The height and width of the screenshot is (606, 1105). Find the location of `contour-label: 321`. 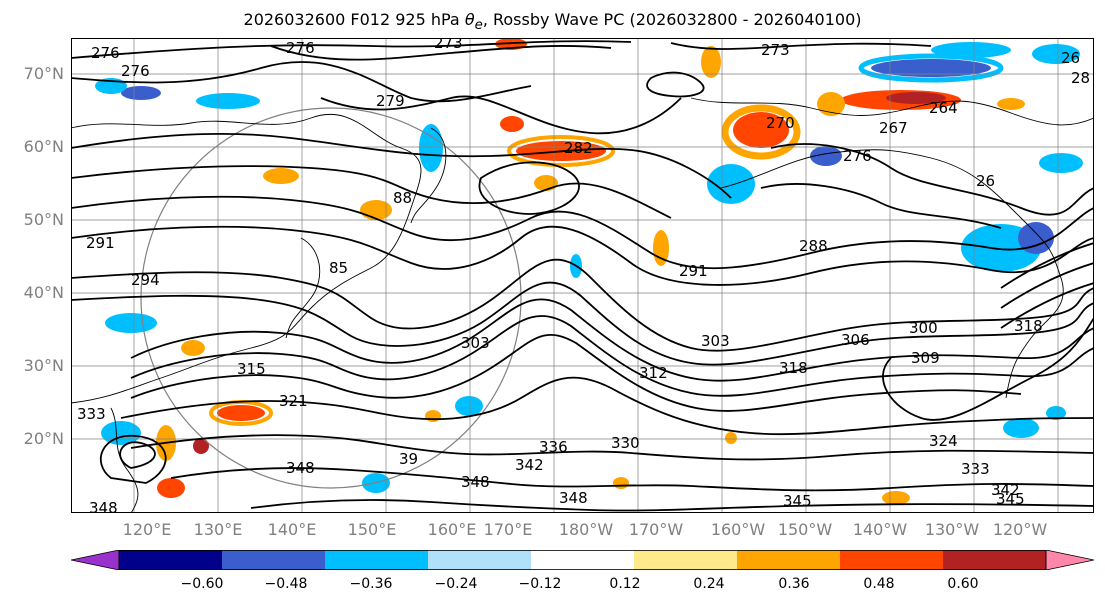

contour-label: 321 is located at coordinates (293, 401).